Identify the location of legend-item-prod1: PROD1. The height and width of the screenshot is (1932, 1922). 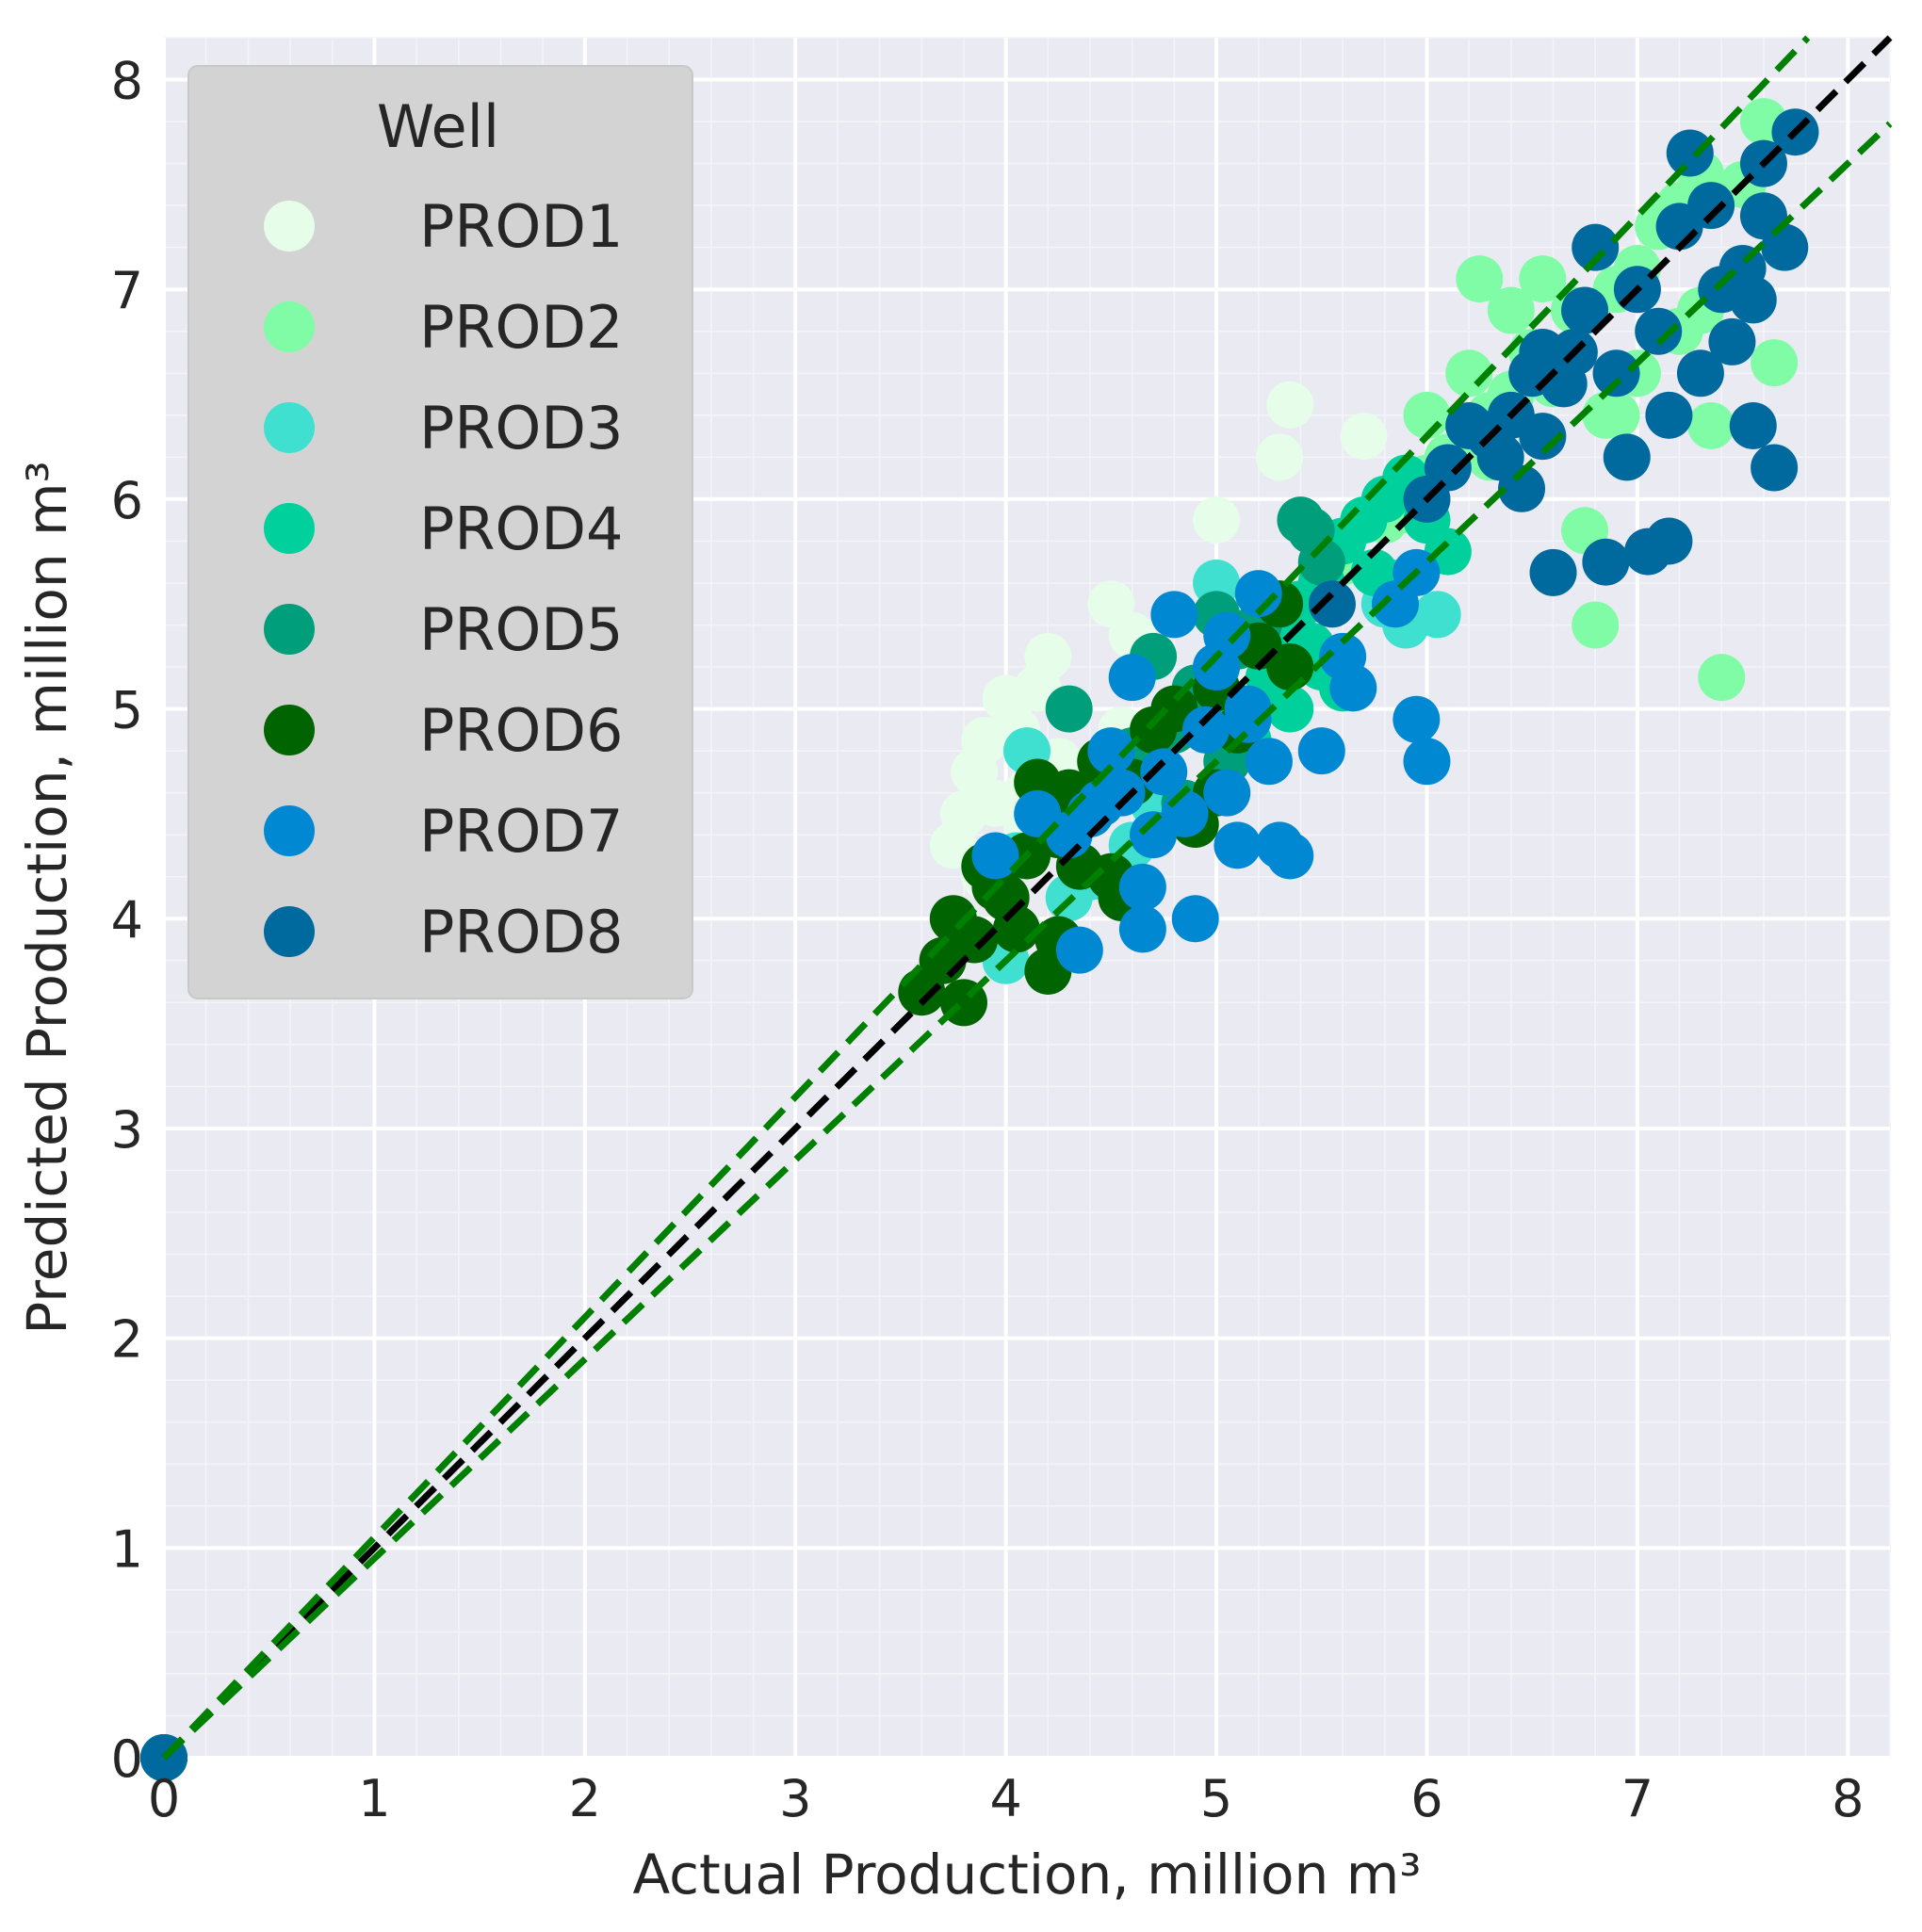
(443, 227).